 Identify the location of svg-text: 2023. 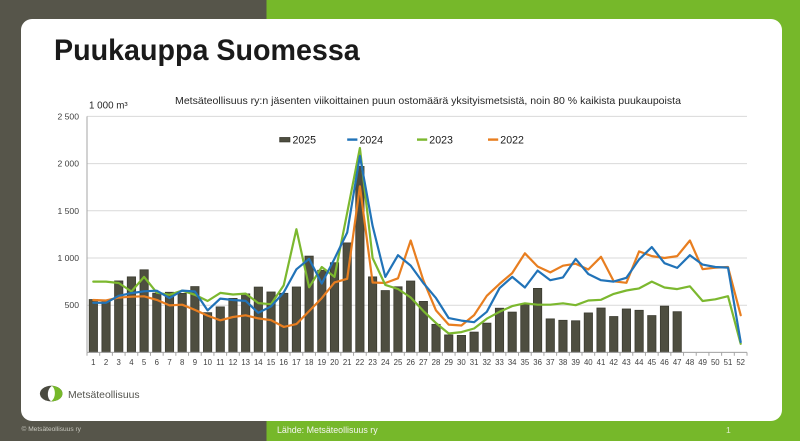
(441, 140).